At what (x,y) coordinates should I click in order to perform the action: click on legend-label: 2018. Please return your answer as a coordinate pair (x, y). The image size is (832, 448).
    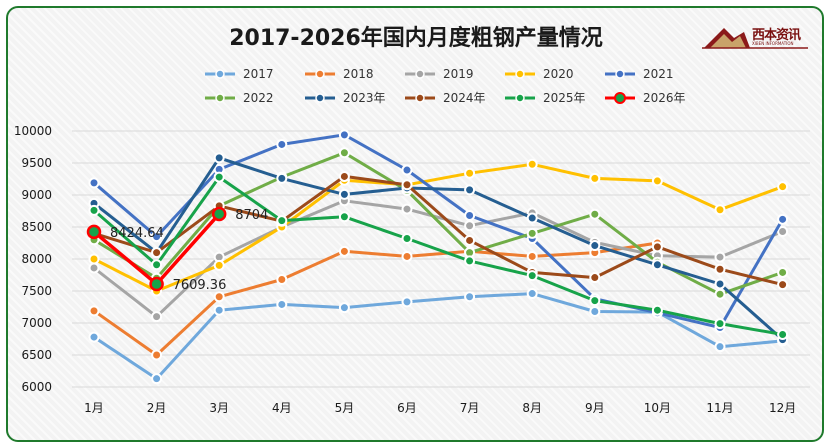
    Looking at the image, I should click on (358, 74).